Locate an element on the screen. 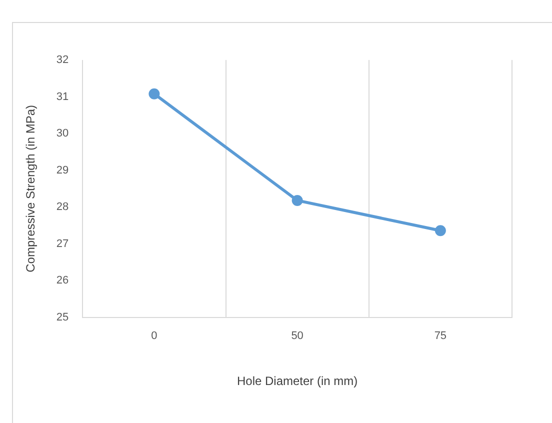  y-tick-label: 27 is located at coordinates (62, 244).